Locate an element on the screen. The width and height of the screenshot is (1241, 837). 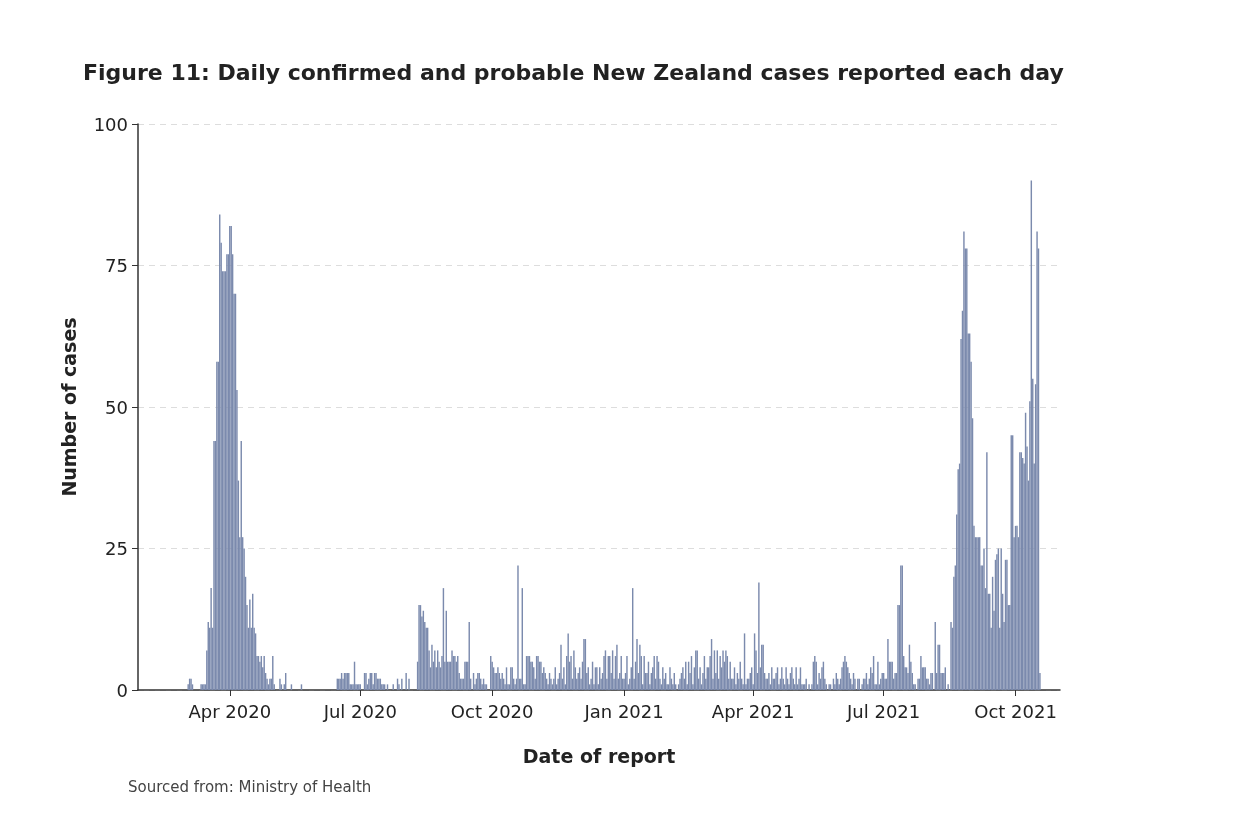
x-tick-label: Apr 2020 is located at coordinates (230, 711).